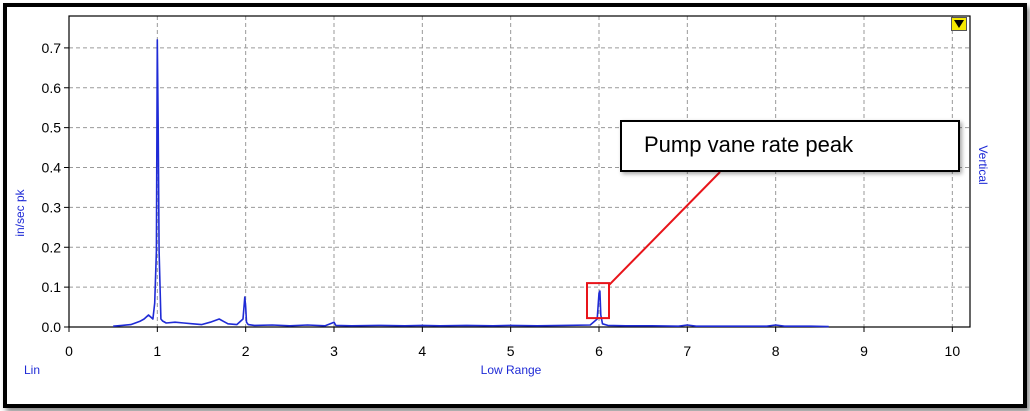 The height and width of the screenshot is (411, 1030). Describe the element at coordinates (32, 370) in the screenshot. I see `scale-label: Lin` at that location.